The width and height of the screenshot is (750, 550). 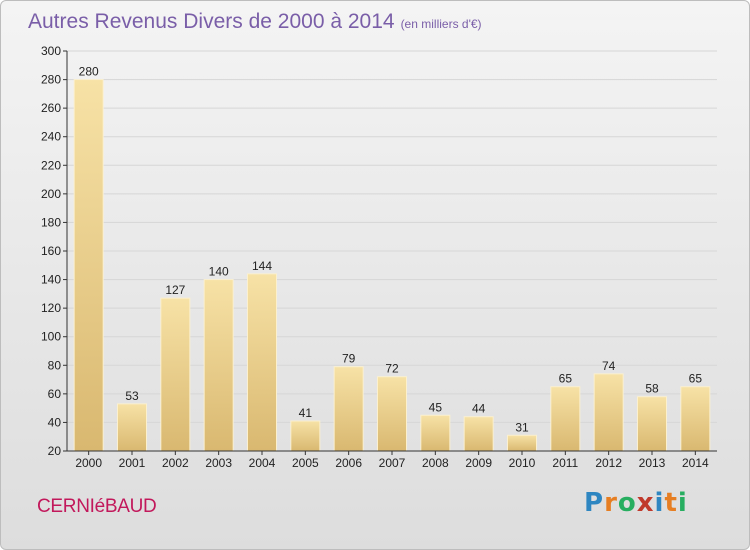 I want to click on x-tick-label: 2013, so click(x=652, y=463).